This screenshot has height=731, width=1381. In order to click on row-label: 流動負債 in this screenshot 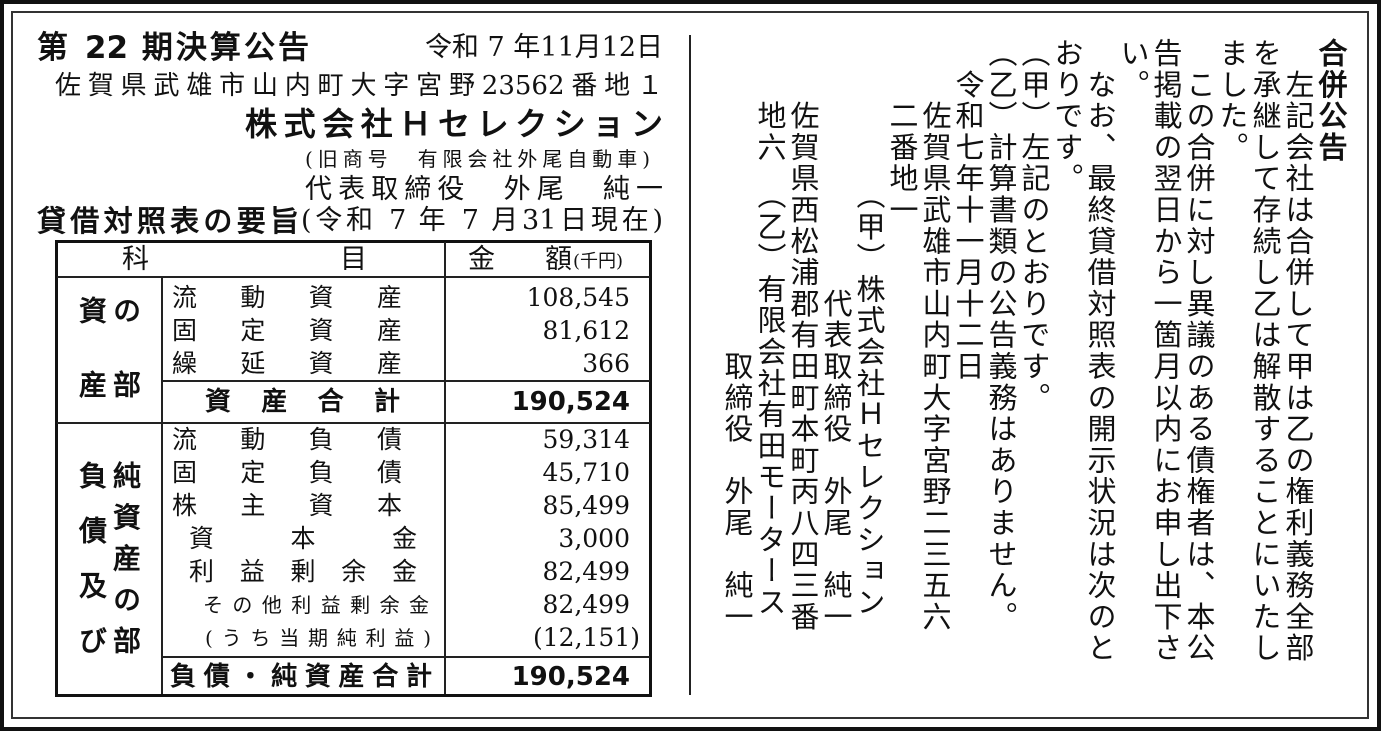, I will do `click(287, 439)`.